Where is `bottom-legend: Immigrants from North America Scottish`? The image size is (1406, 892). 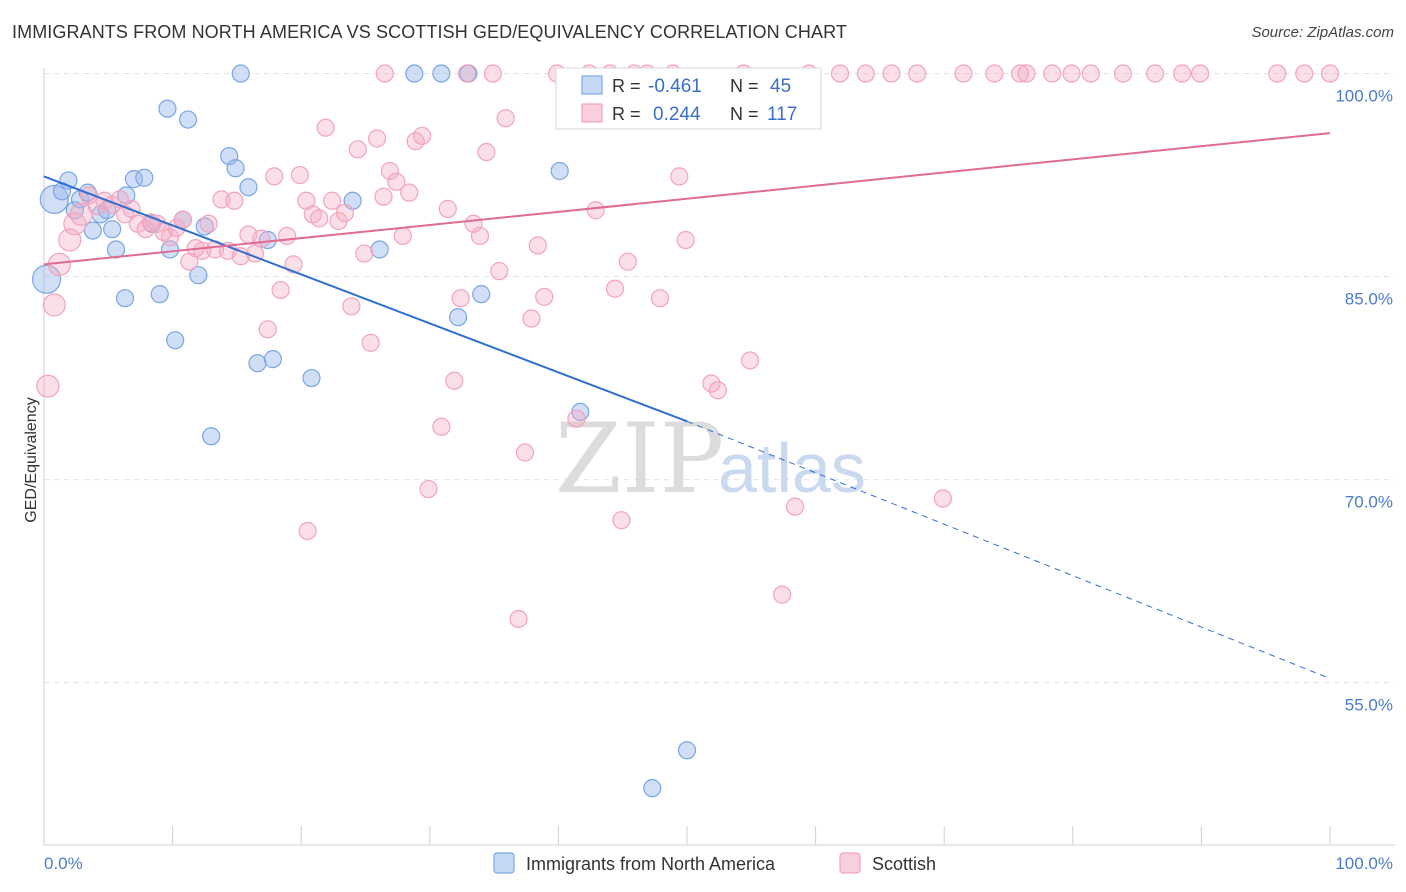 bottom-legend: Immigrants from North America Scottish is located at coordinates (714, 863).